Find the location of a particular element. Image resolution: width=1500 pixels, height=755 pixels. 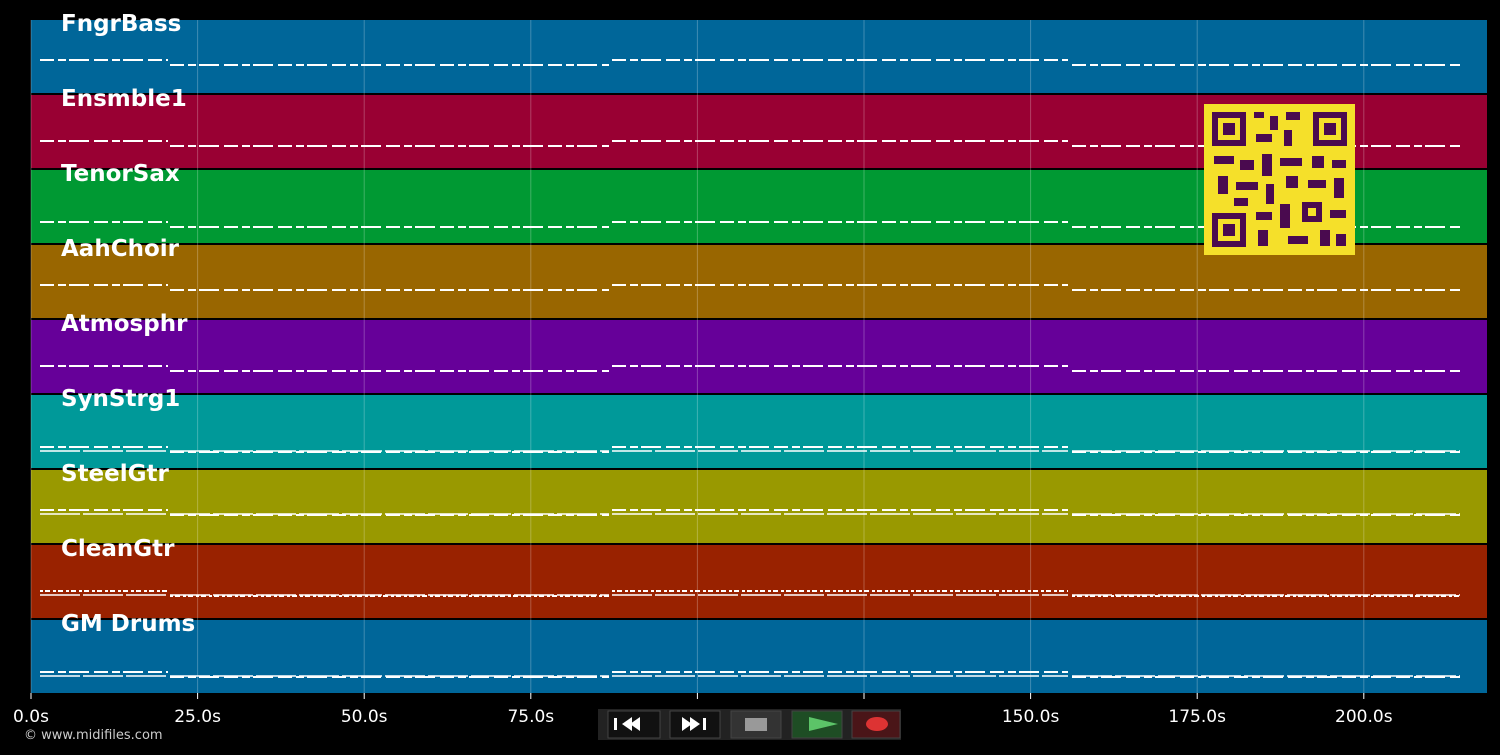

qr-code is located at coordinates (1279, 179).